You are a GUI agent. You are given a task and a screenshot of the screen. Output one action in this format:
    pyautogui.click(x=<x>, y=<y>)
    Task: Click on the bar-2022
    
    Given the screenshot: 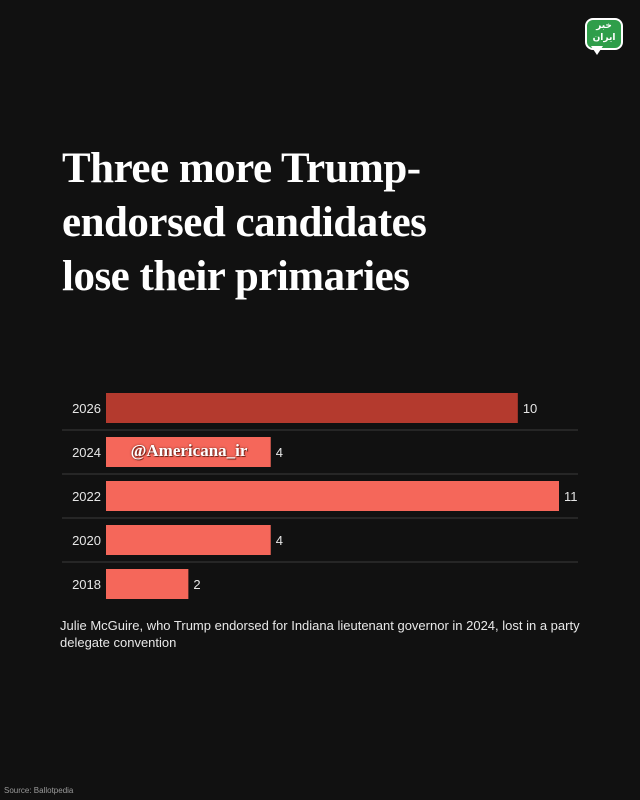 What is the action you would take?
    pyautogui.click(x=332, y=496)
    